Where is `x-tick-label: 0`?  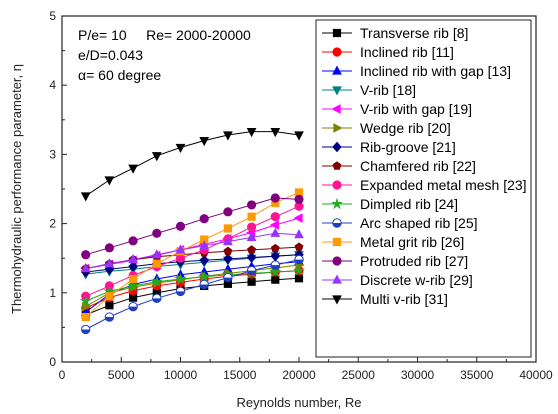 x-tick-label: 0 is located at coordinates (62, 375).